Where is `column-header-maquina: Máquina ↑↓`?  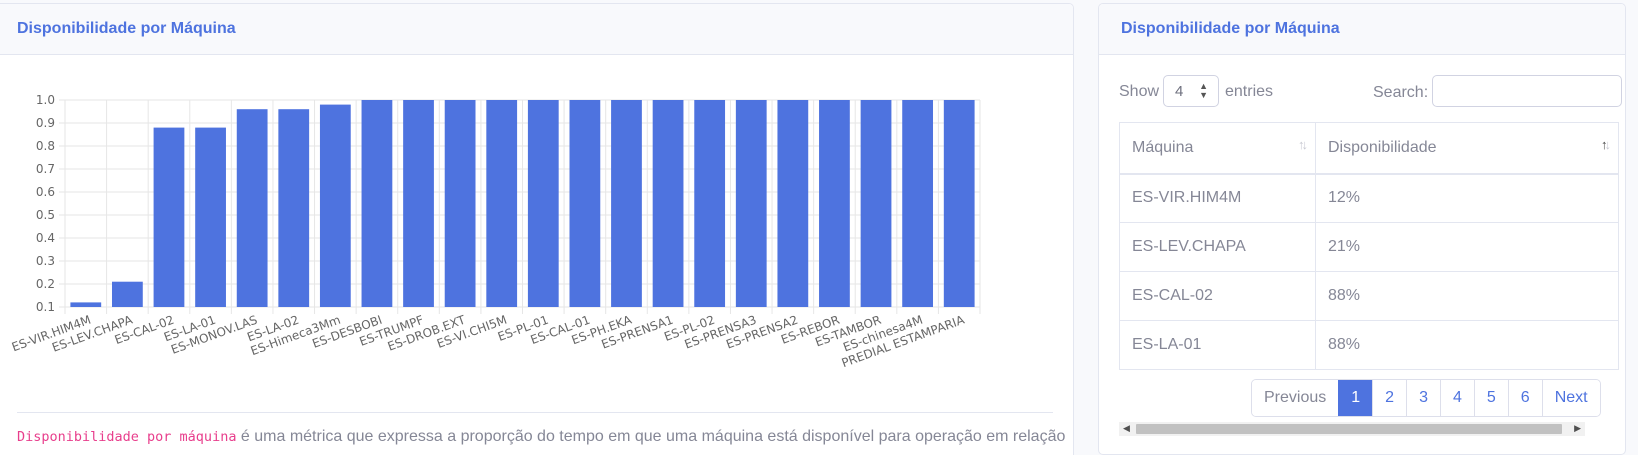
column-header-maquina: Máquina ↑↓ is located at coordinates (1217, 148).